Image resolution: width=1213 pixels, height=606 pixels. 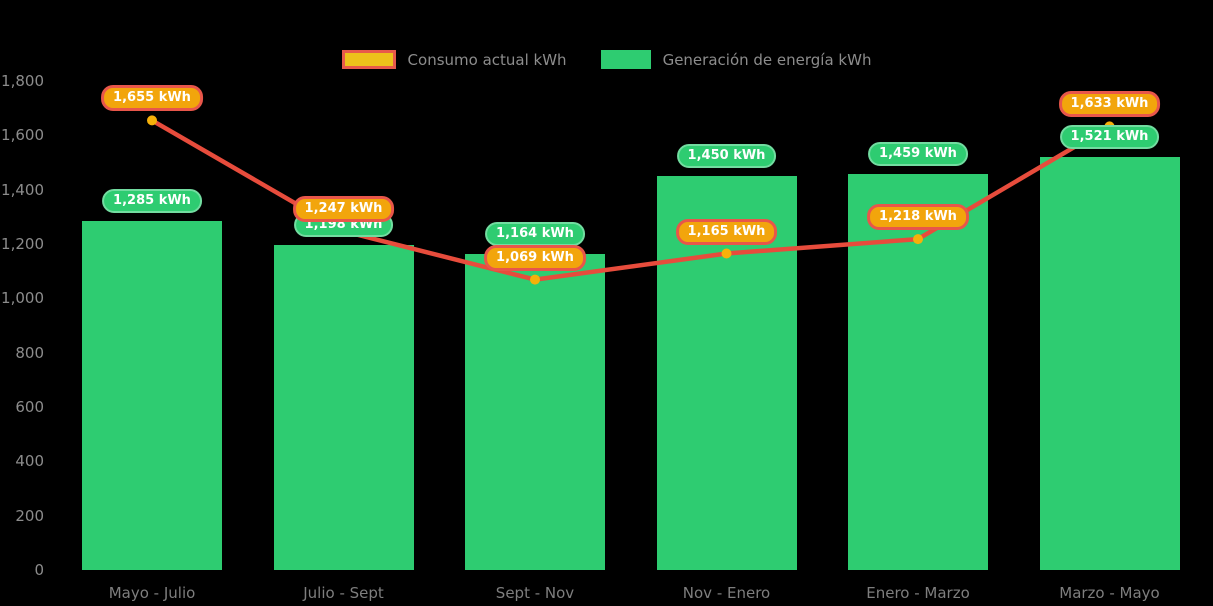 I want to click on x-axis-category-label: Marzo - Mayo, so click(x=1109, y=593).